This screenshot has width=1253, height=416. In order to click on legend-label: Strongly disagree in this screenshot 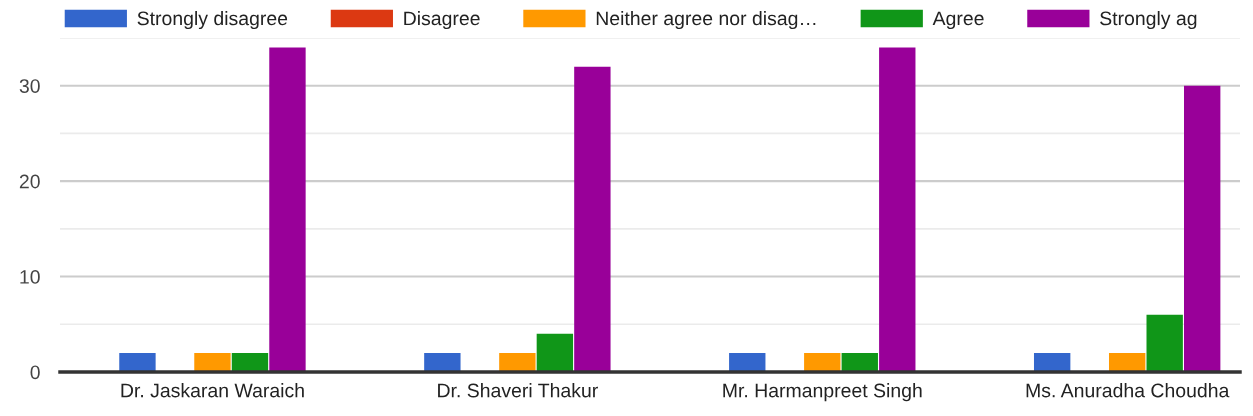, I will do `click(212, 20)`.